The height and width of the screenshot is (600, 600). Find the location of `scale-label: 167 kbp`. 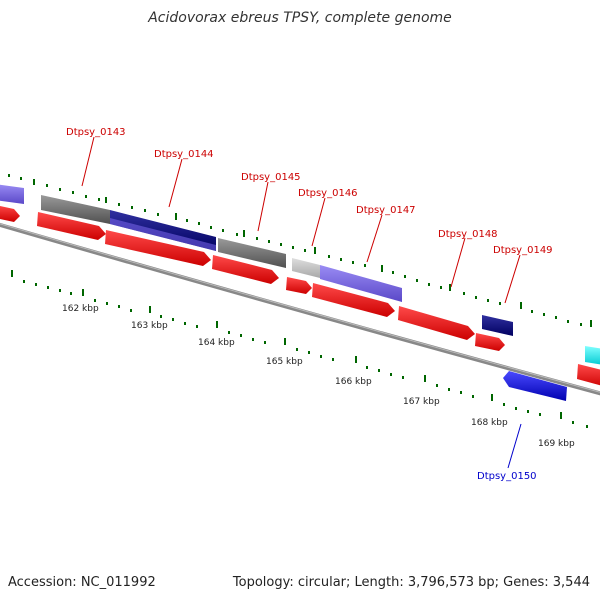

scale-label: 167 kbp is located at coordinates (421, 402).